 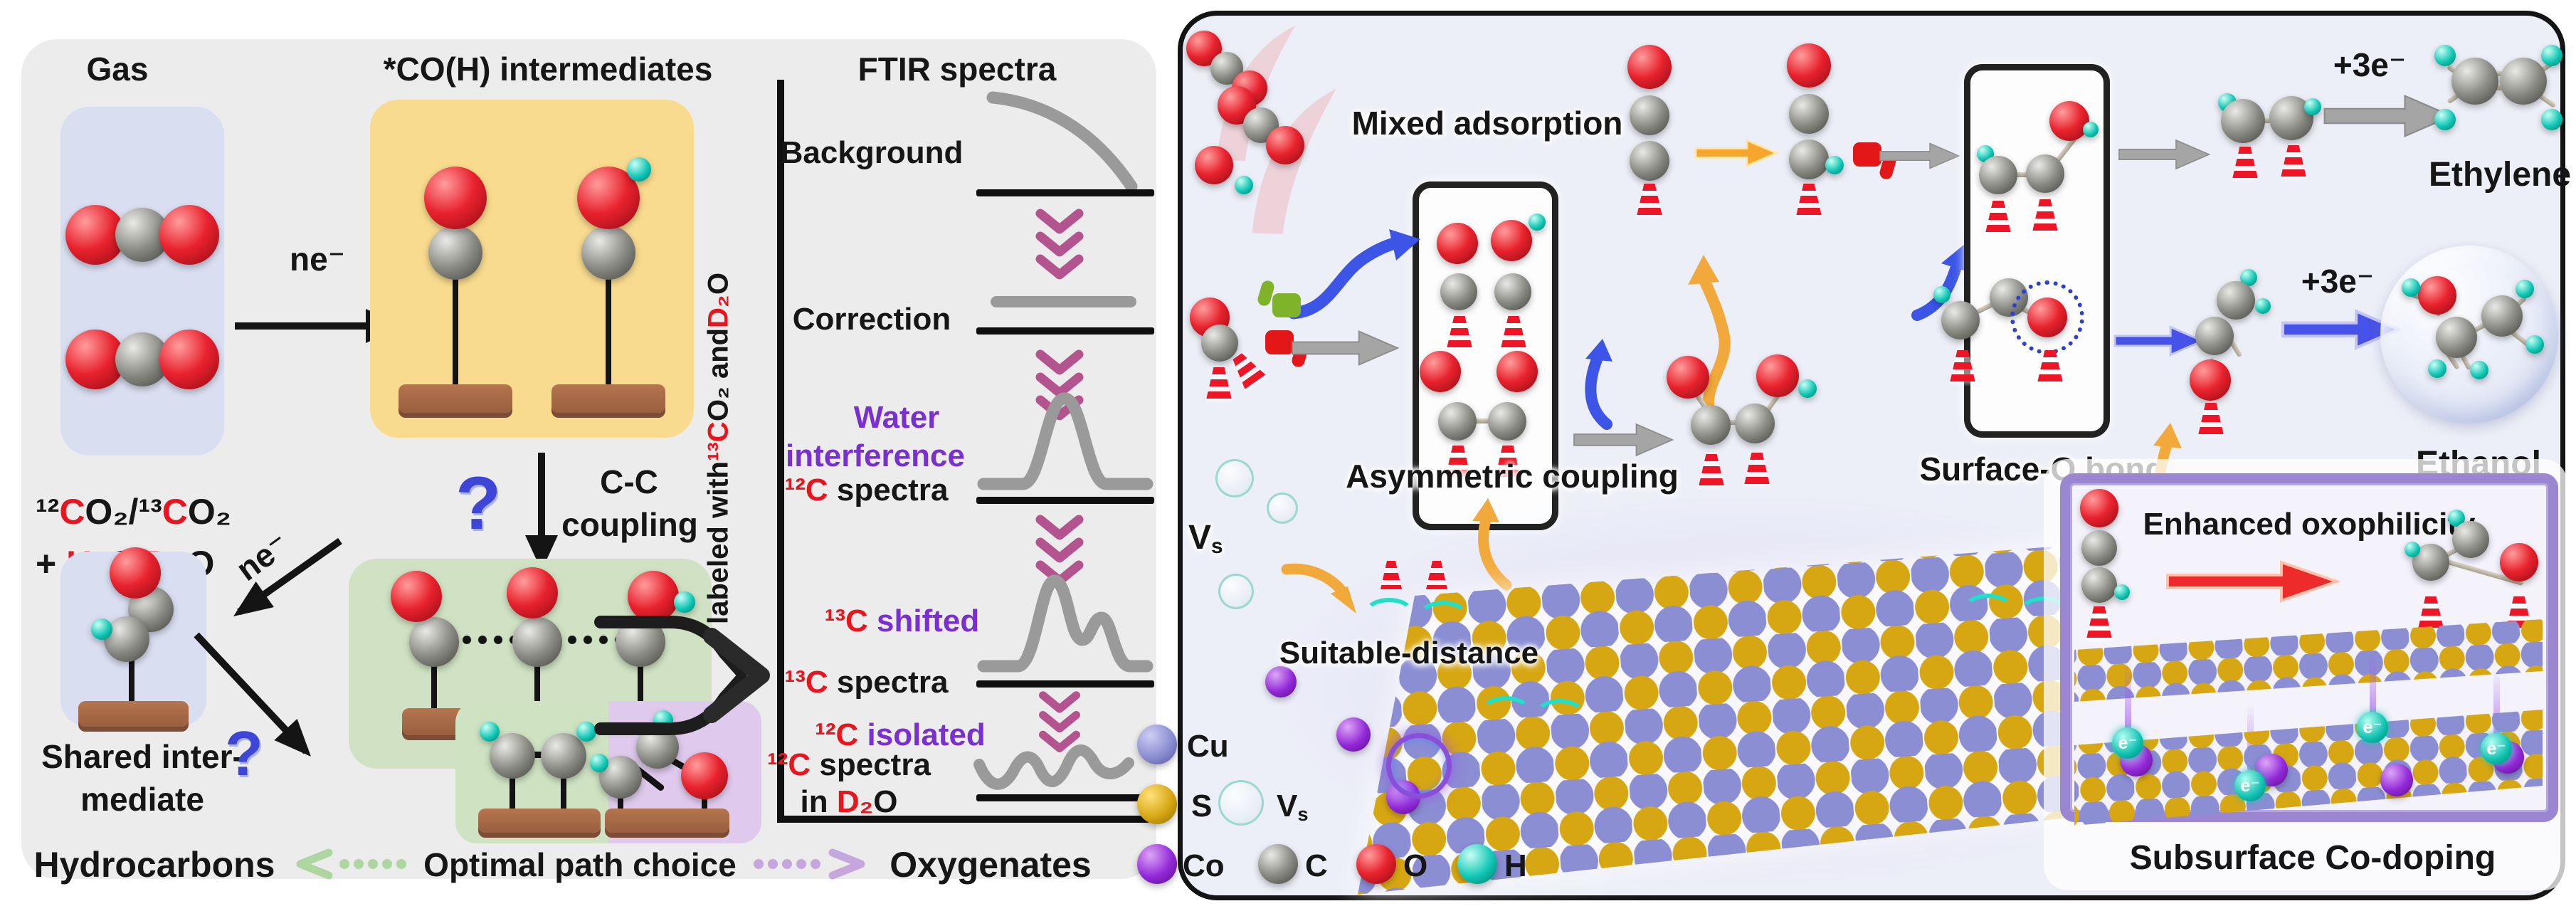 What do you see at coordinates (1419, 766) in the screenshot?
I see `vacancy-highlight-ring` at bounding box center [1419, 766].